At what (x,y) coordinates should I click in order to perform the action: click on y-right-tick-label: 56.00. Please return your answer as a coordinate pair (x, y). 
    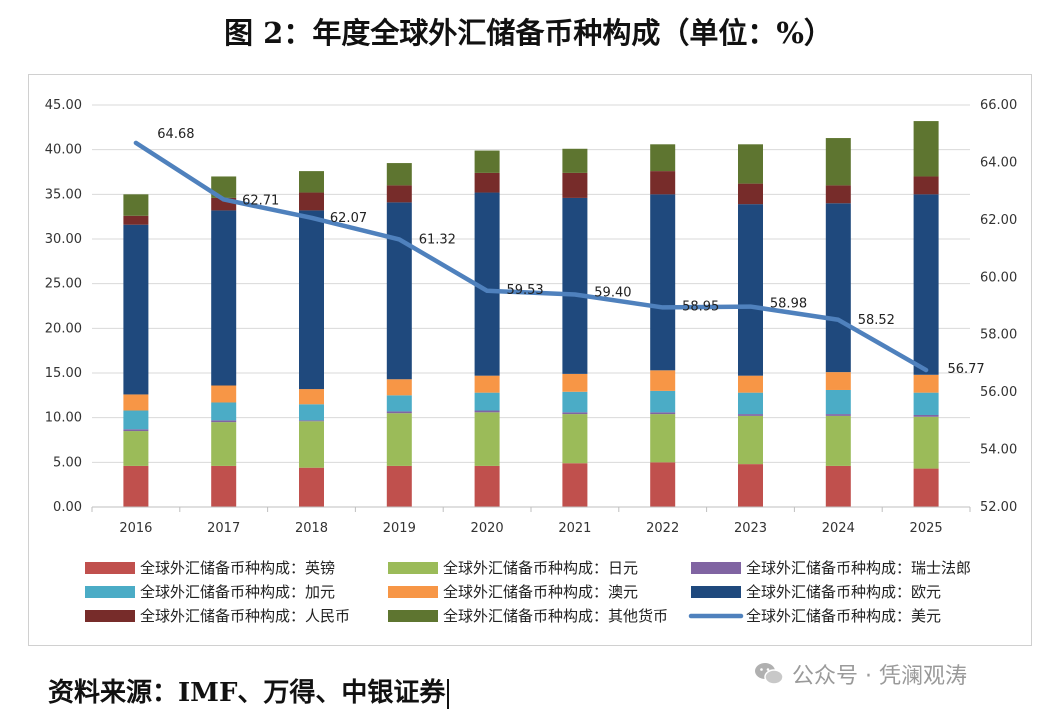
    Looking at the image, I should click on (998, 392).